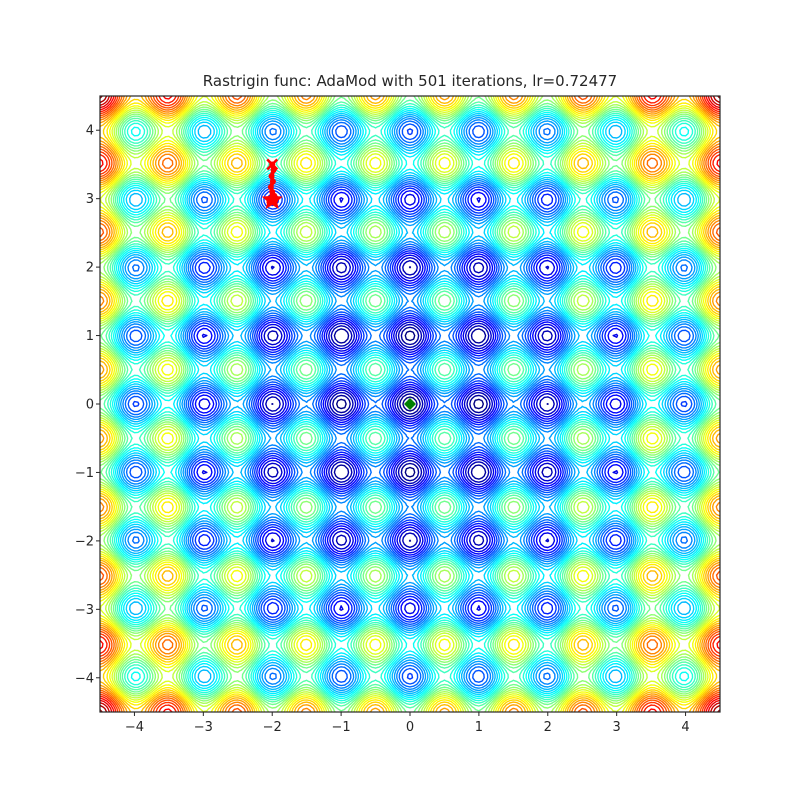 This screenshot has height=800, width=800. What do you see at coordinates (90, 268) in the screenshot?
I see `y-tick-label: 2` at bounding box center [90, 268].